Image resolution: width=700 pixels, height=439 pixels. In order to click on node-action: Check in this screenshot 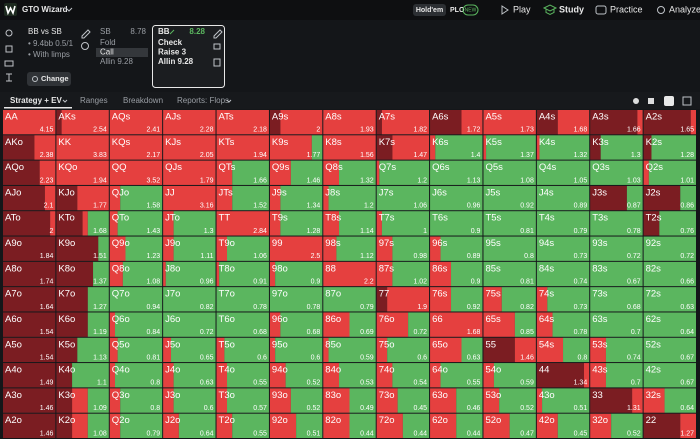, I will do `click(170, 42)`.